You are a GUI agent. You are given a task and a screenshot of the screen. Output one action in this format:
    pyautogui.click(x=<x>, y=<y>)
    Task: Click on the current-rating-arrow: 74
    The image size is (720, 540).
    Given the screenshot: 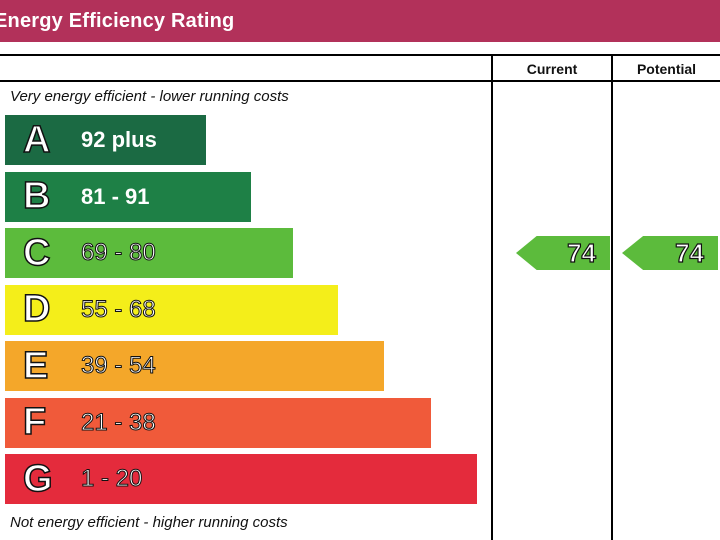 What is the action you would take?
    pyautogui.click(x=563, y=253)
    